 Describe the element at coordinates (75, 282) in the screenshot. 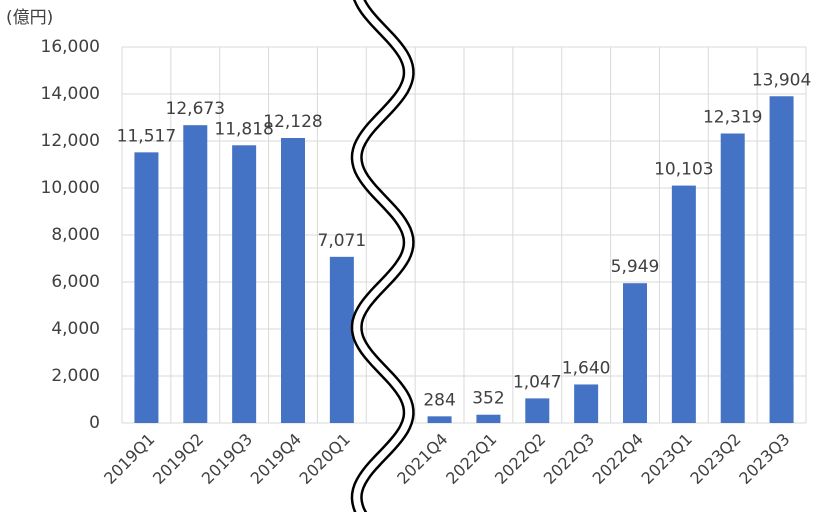

I see `y-tick-label: 6,000` at that location.